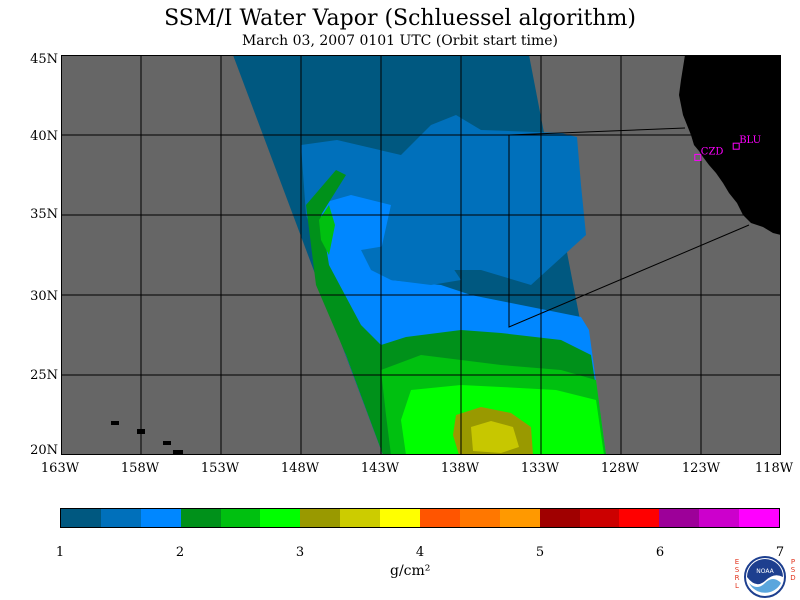  I want to click on colorbar-tick-4: 4, so click(420, 552).